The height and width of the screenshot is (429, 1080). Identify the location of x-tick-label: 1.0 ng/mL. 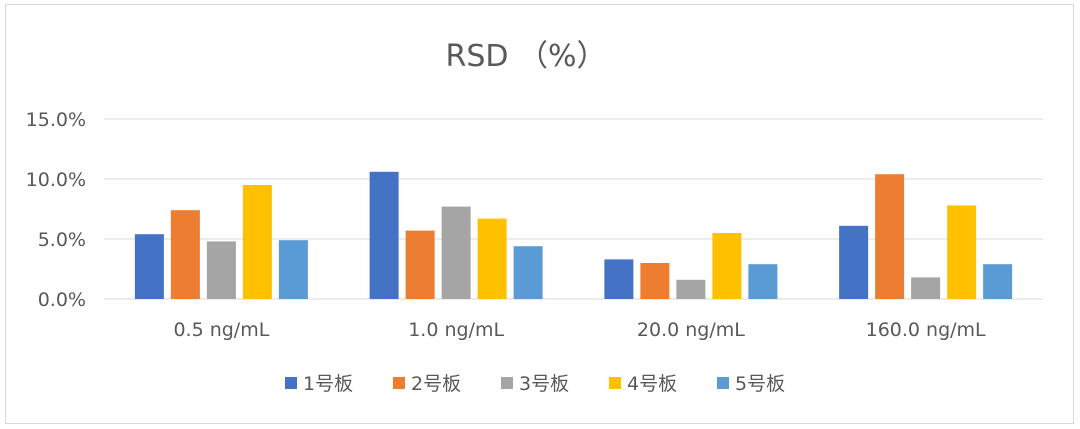
(456, 330).